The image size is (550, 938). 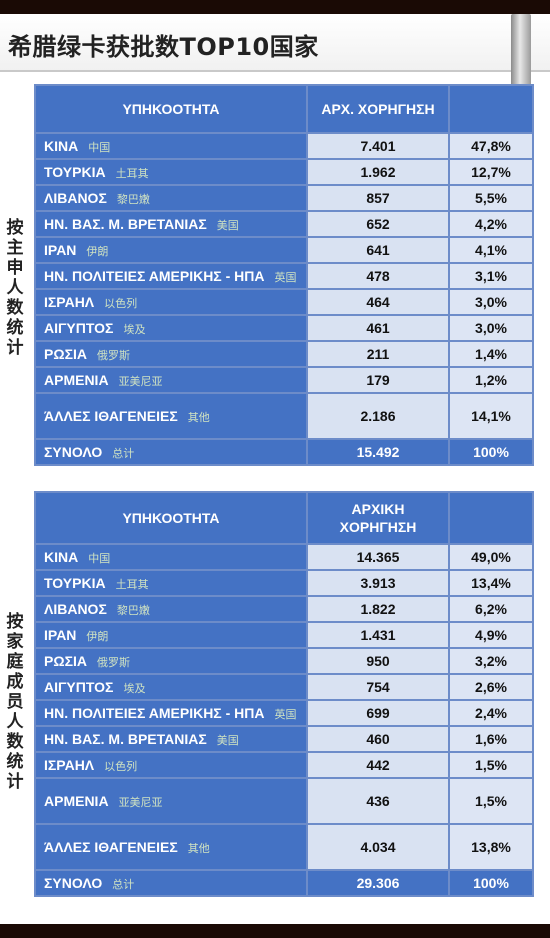 I want to click on side-label-char: 家, so click(x=15, y=642).